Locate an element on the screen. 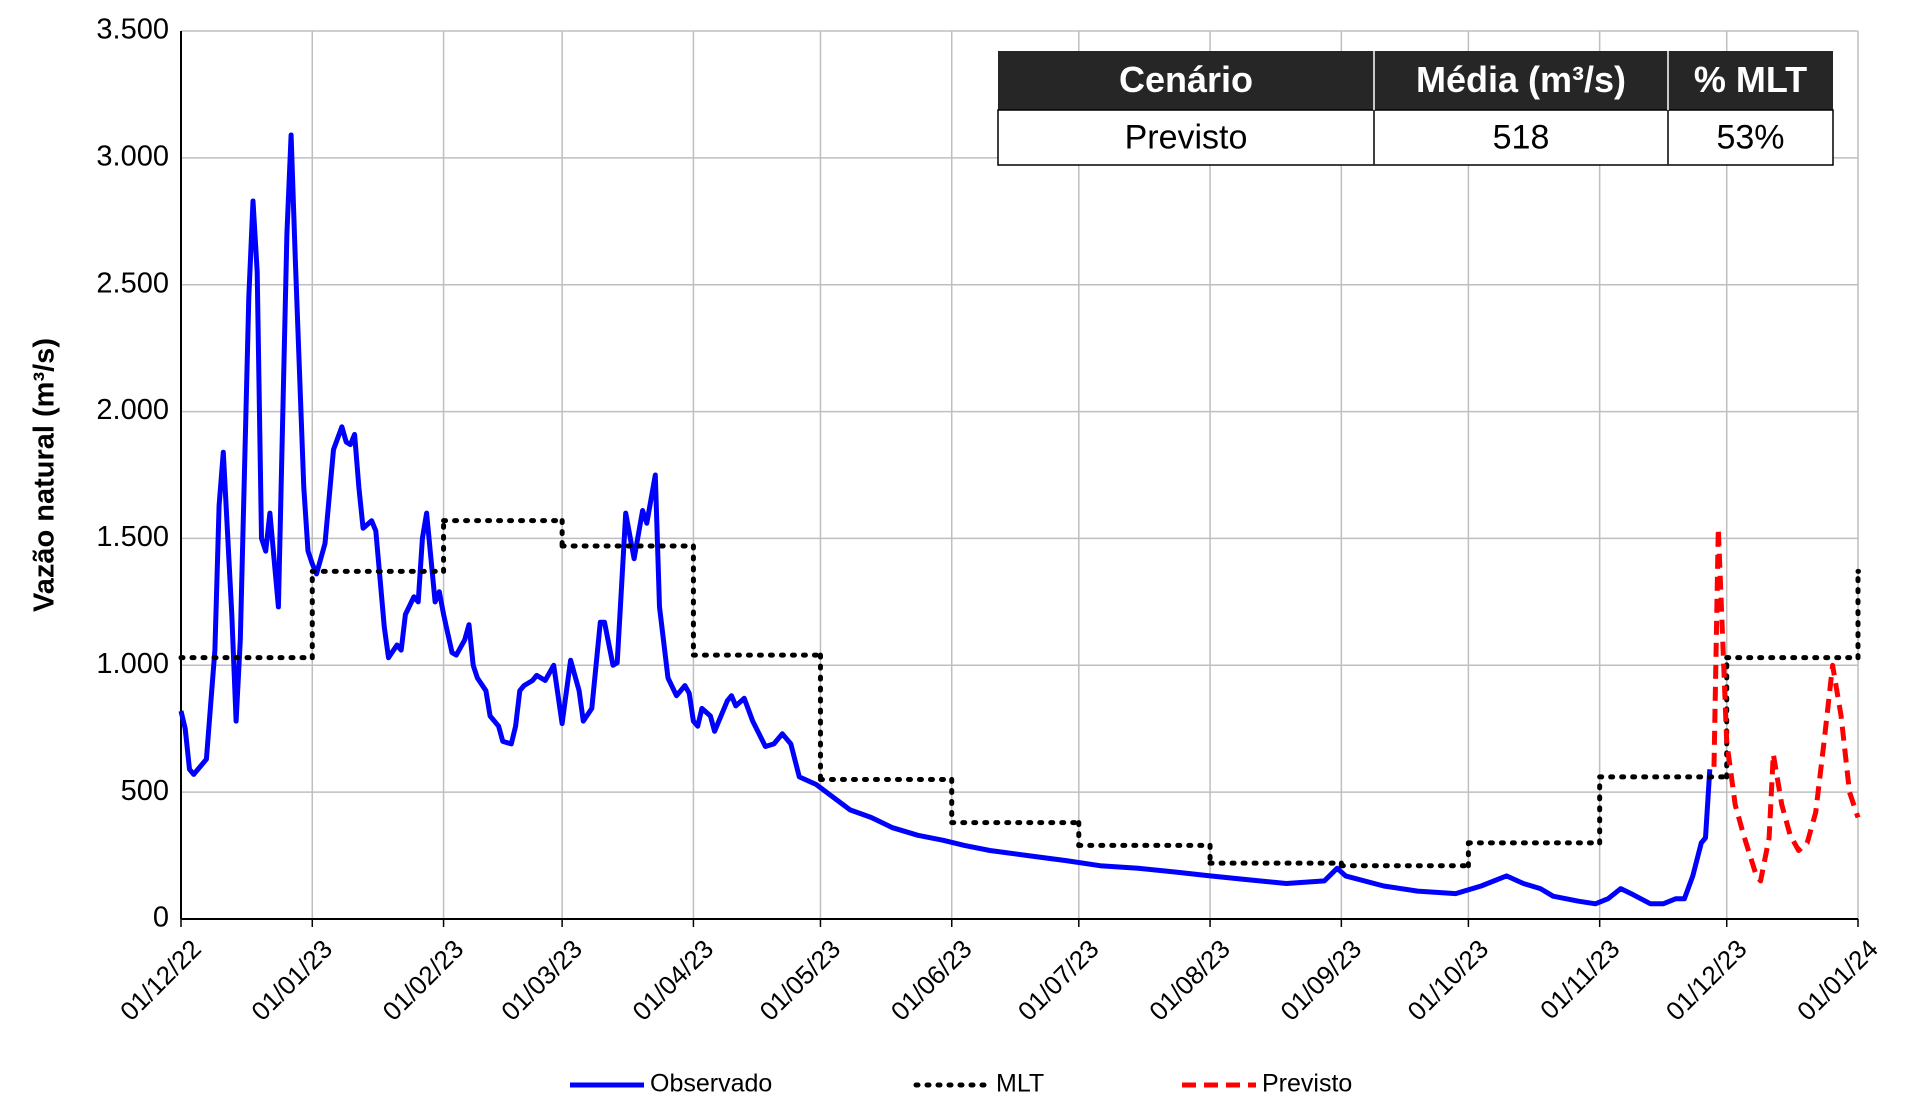 This screenshot has height=1109, width=1921. x-tick-label: 01/11/23 is located at coordinates (1579, 979).